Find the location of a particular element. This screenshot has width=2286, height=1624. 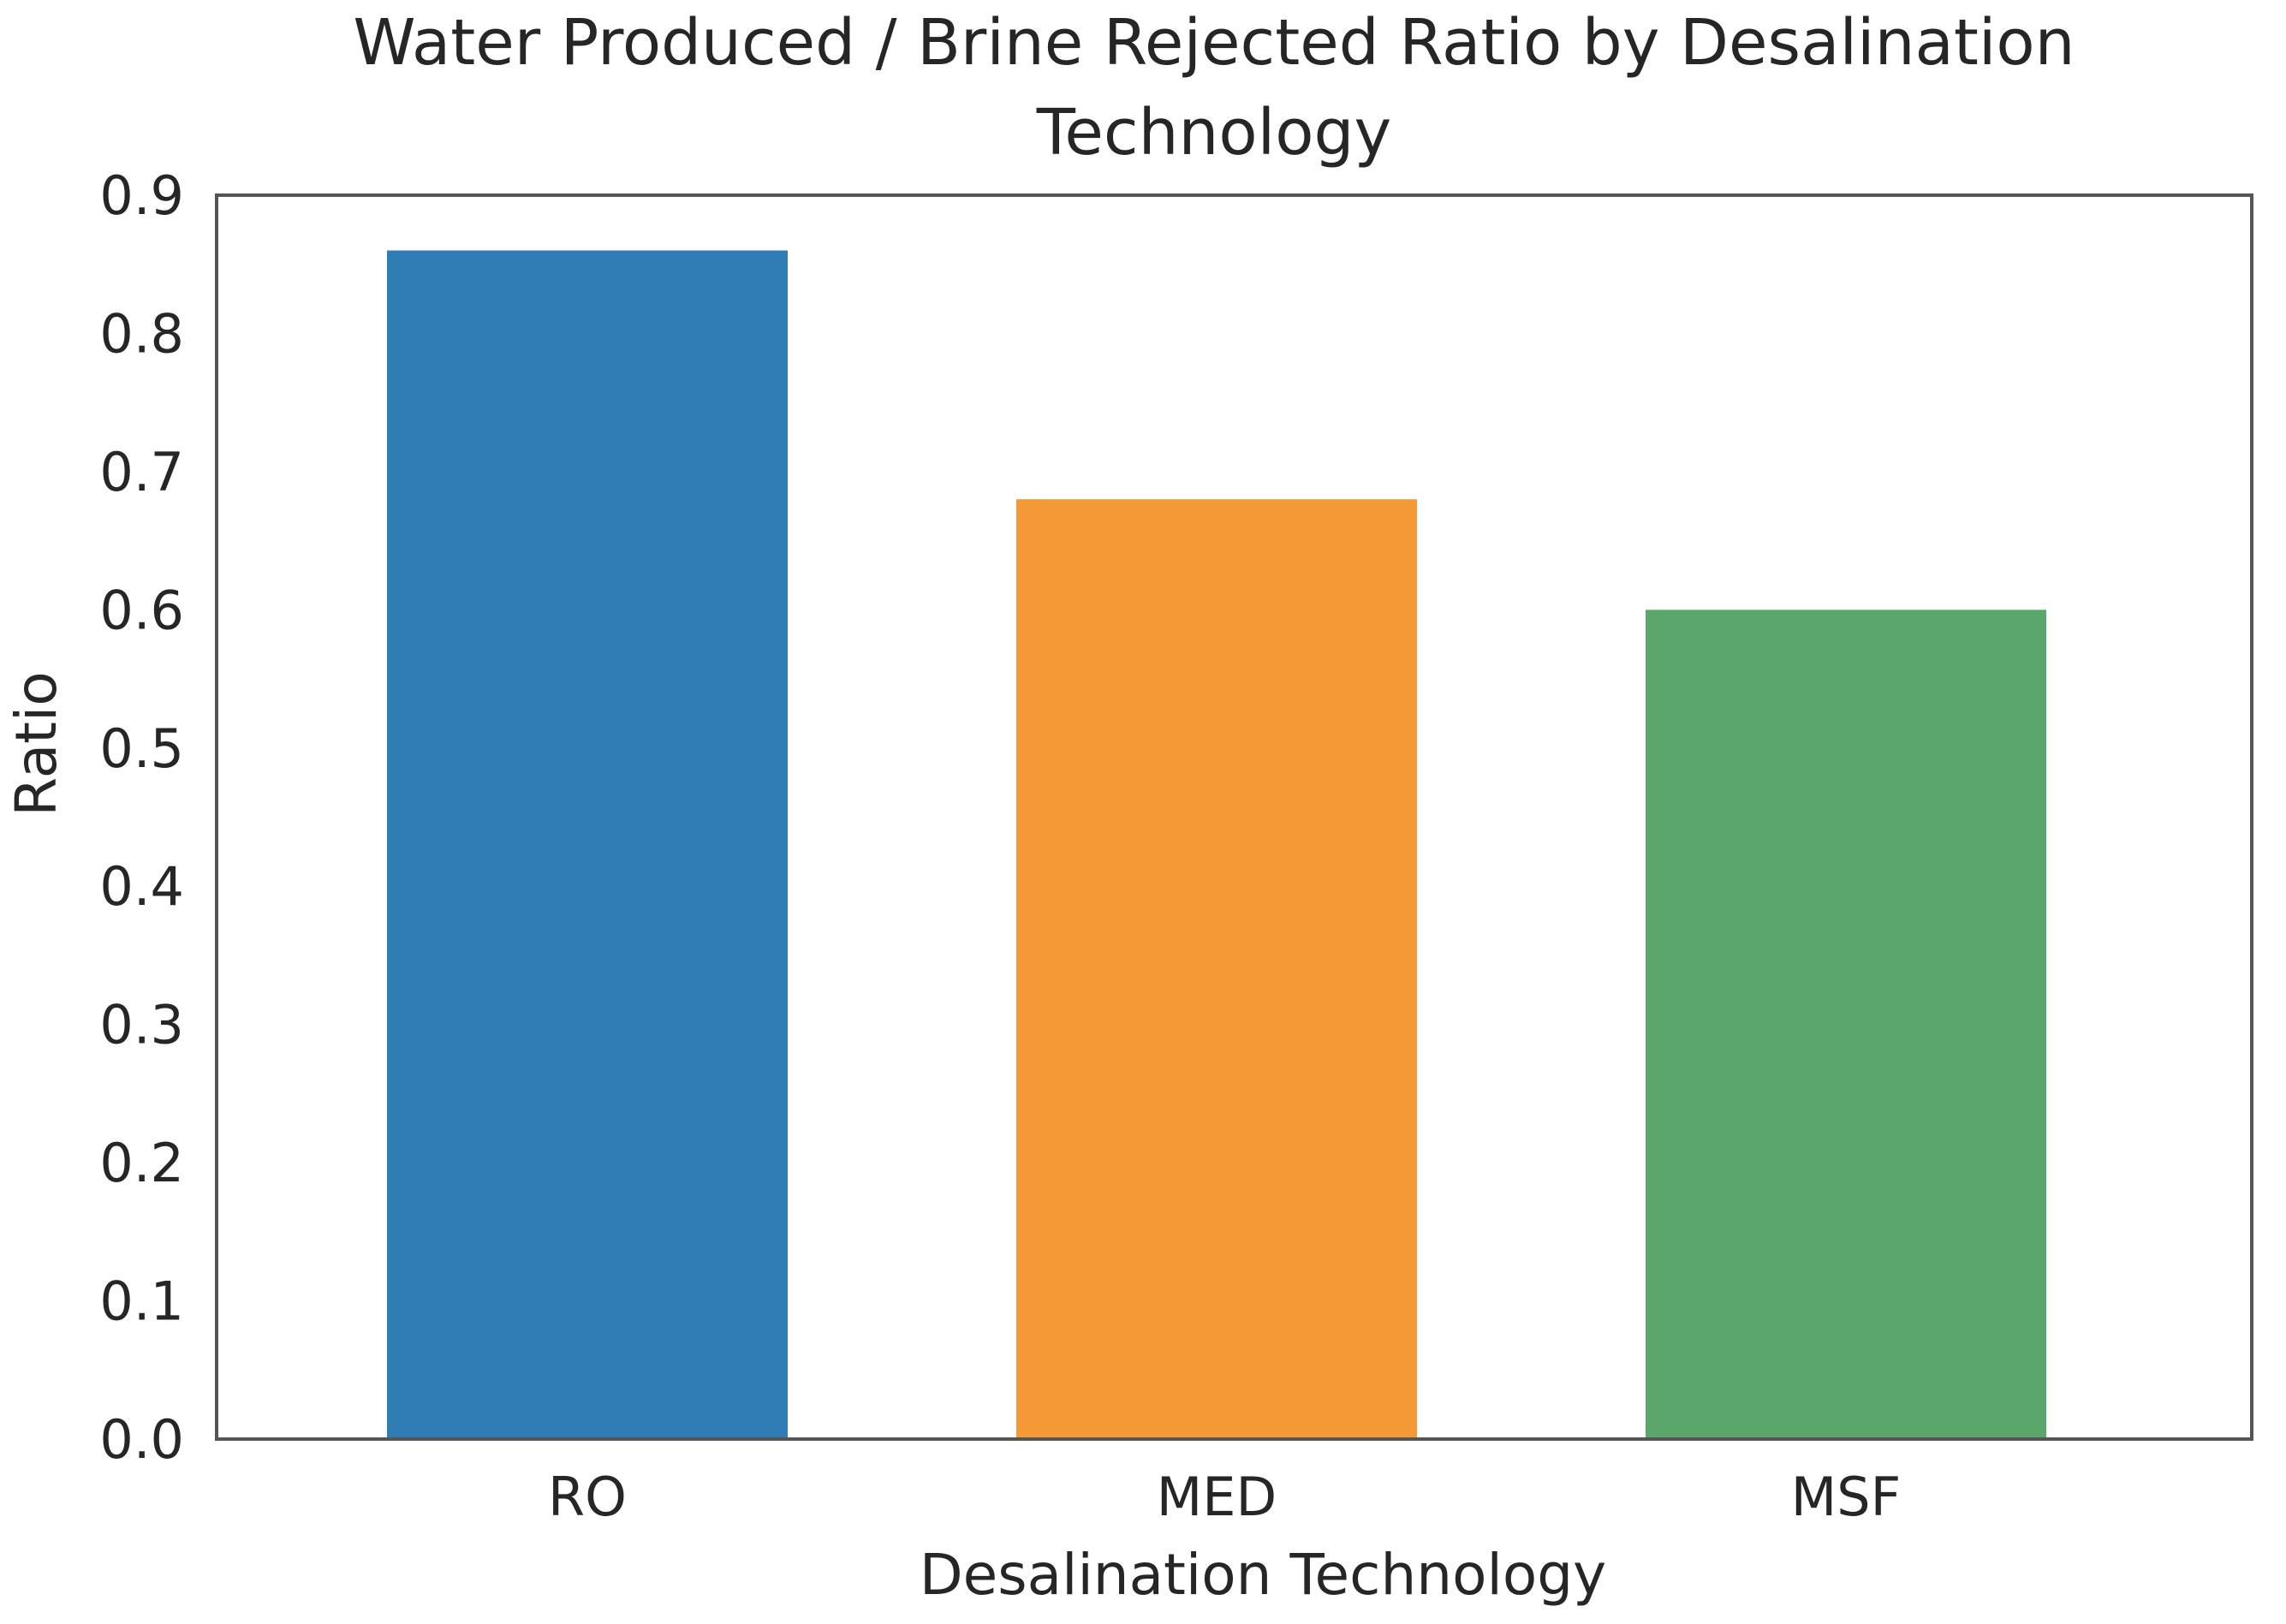

y-axis-ticks: 0.0 0.1 0.2 0.3 0.4 0.5 0.6 0.7 0.8 0.9 is located at coordinates (141, 817).